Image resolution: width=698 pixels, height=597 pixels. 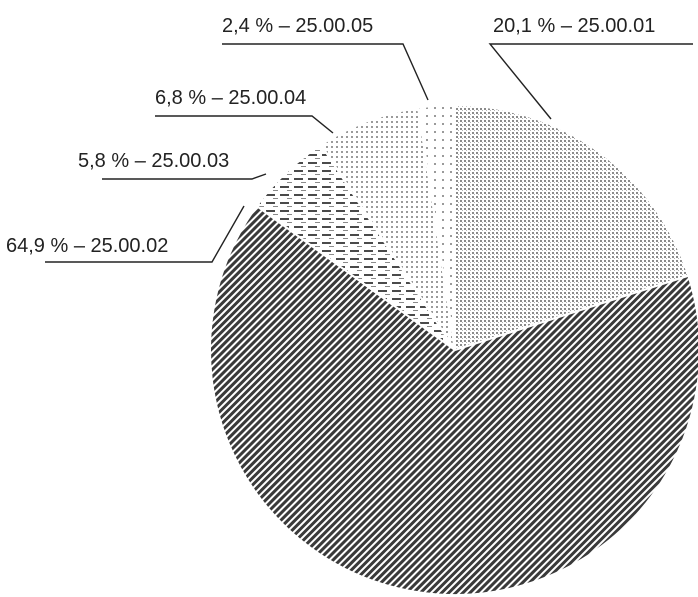 What do you see at coordinates (574, 26) in the screenshot?
I see `slice-label: 20,1 % – 25.00.01` at bounding box center [574, 26].